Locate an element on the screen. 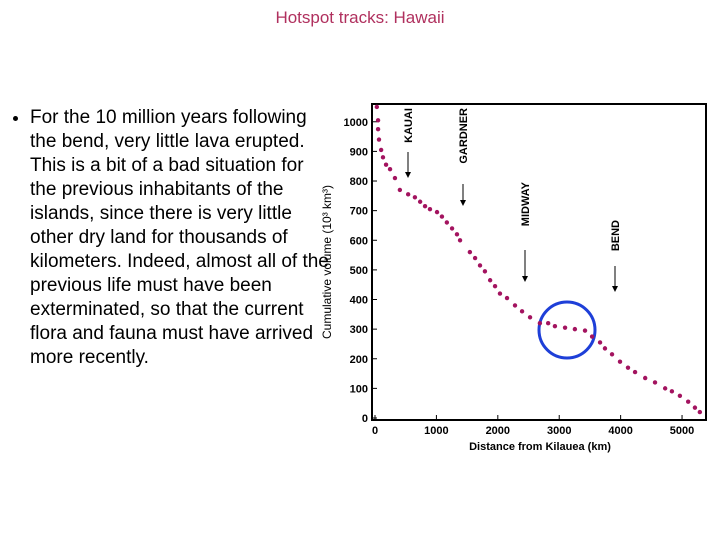  y-tick-label: 0 is located at coordinates (365, 419).